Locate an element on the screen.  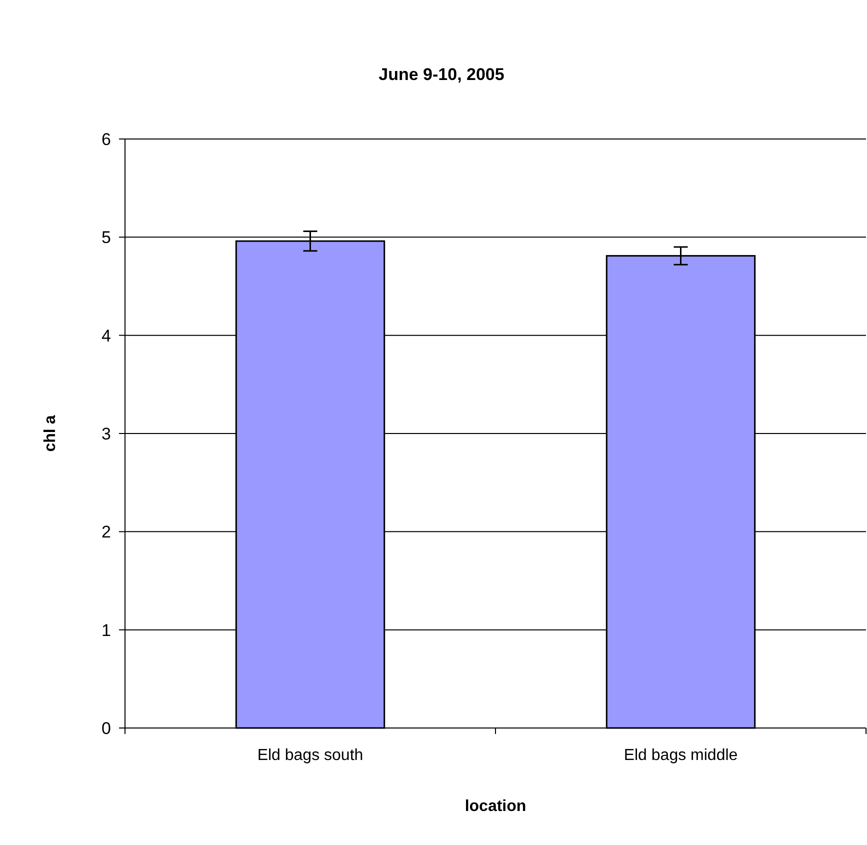
x-tick-label: Eld bags south is located at coordinates (310, 755).